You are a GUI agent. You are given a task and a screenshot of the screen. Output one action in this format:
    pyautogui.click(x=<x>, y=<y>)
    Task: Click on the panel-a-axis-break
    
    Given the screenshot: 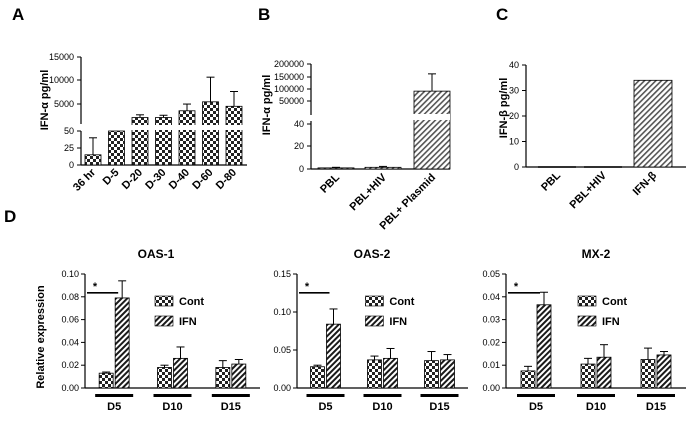 What is the action you would take?
    pyautogui.click(x=164, y=127)
    